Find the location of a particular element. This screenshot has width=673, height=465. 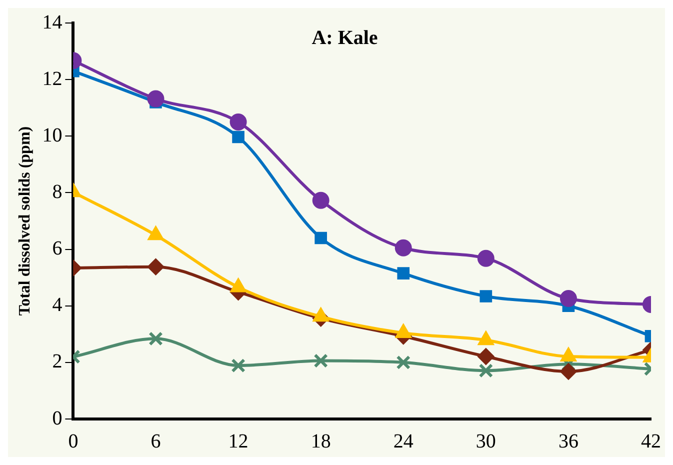

x-tick-label: 30 is located at coordinates (486, 441).